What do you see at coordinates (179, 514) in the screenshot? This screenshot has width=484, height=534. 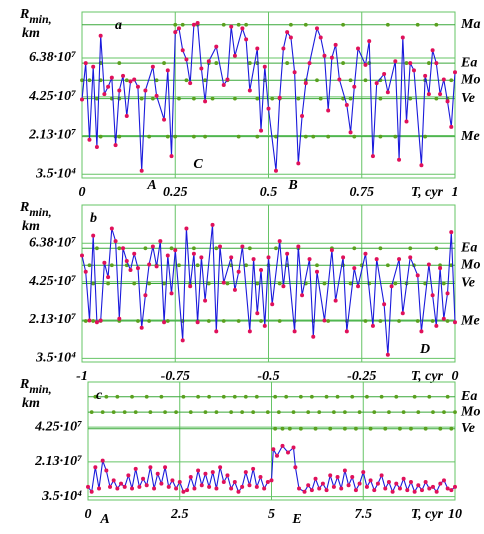 I see `x-tick-label: 2.5` at bounding box center [179, 514].